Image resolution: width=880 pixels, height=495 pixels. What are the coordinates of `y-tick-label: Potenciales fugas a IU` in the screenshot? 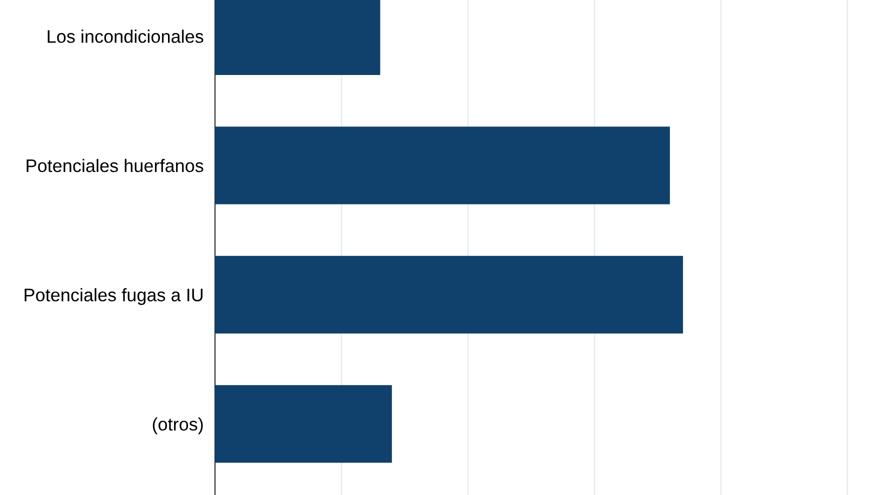 It's located at (113, 296).